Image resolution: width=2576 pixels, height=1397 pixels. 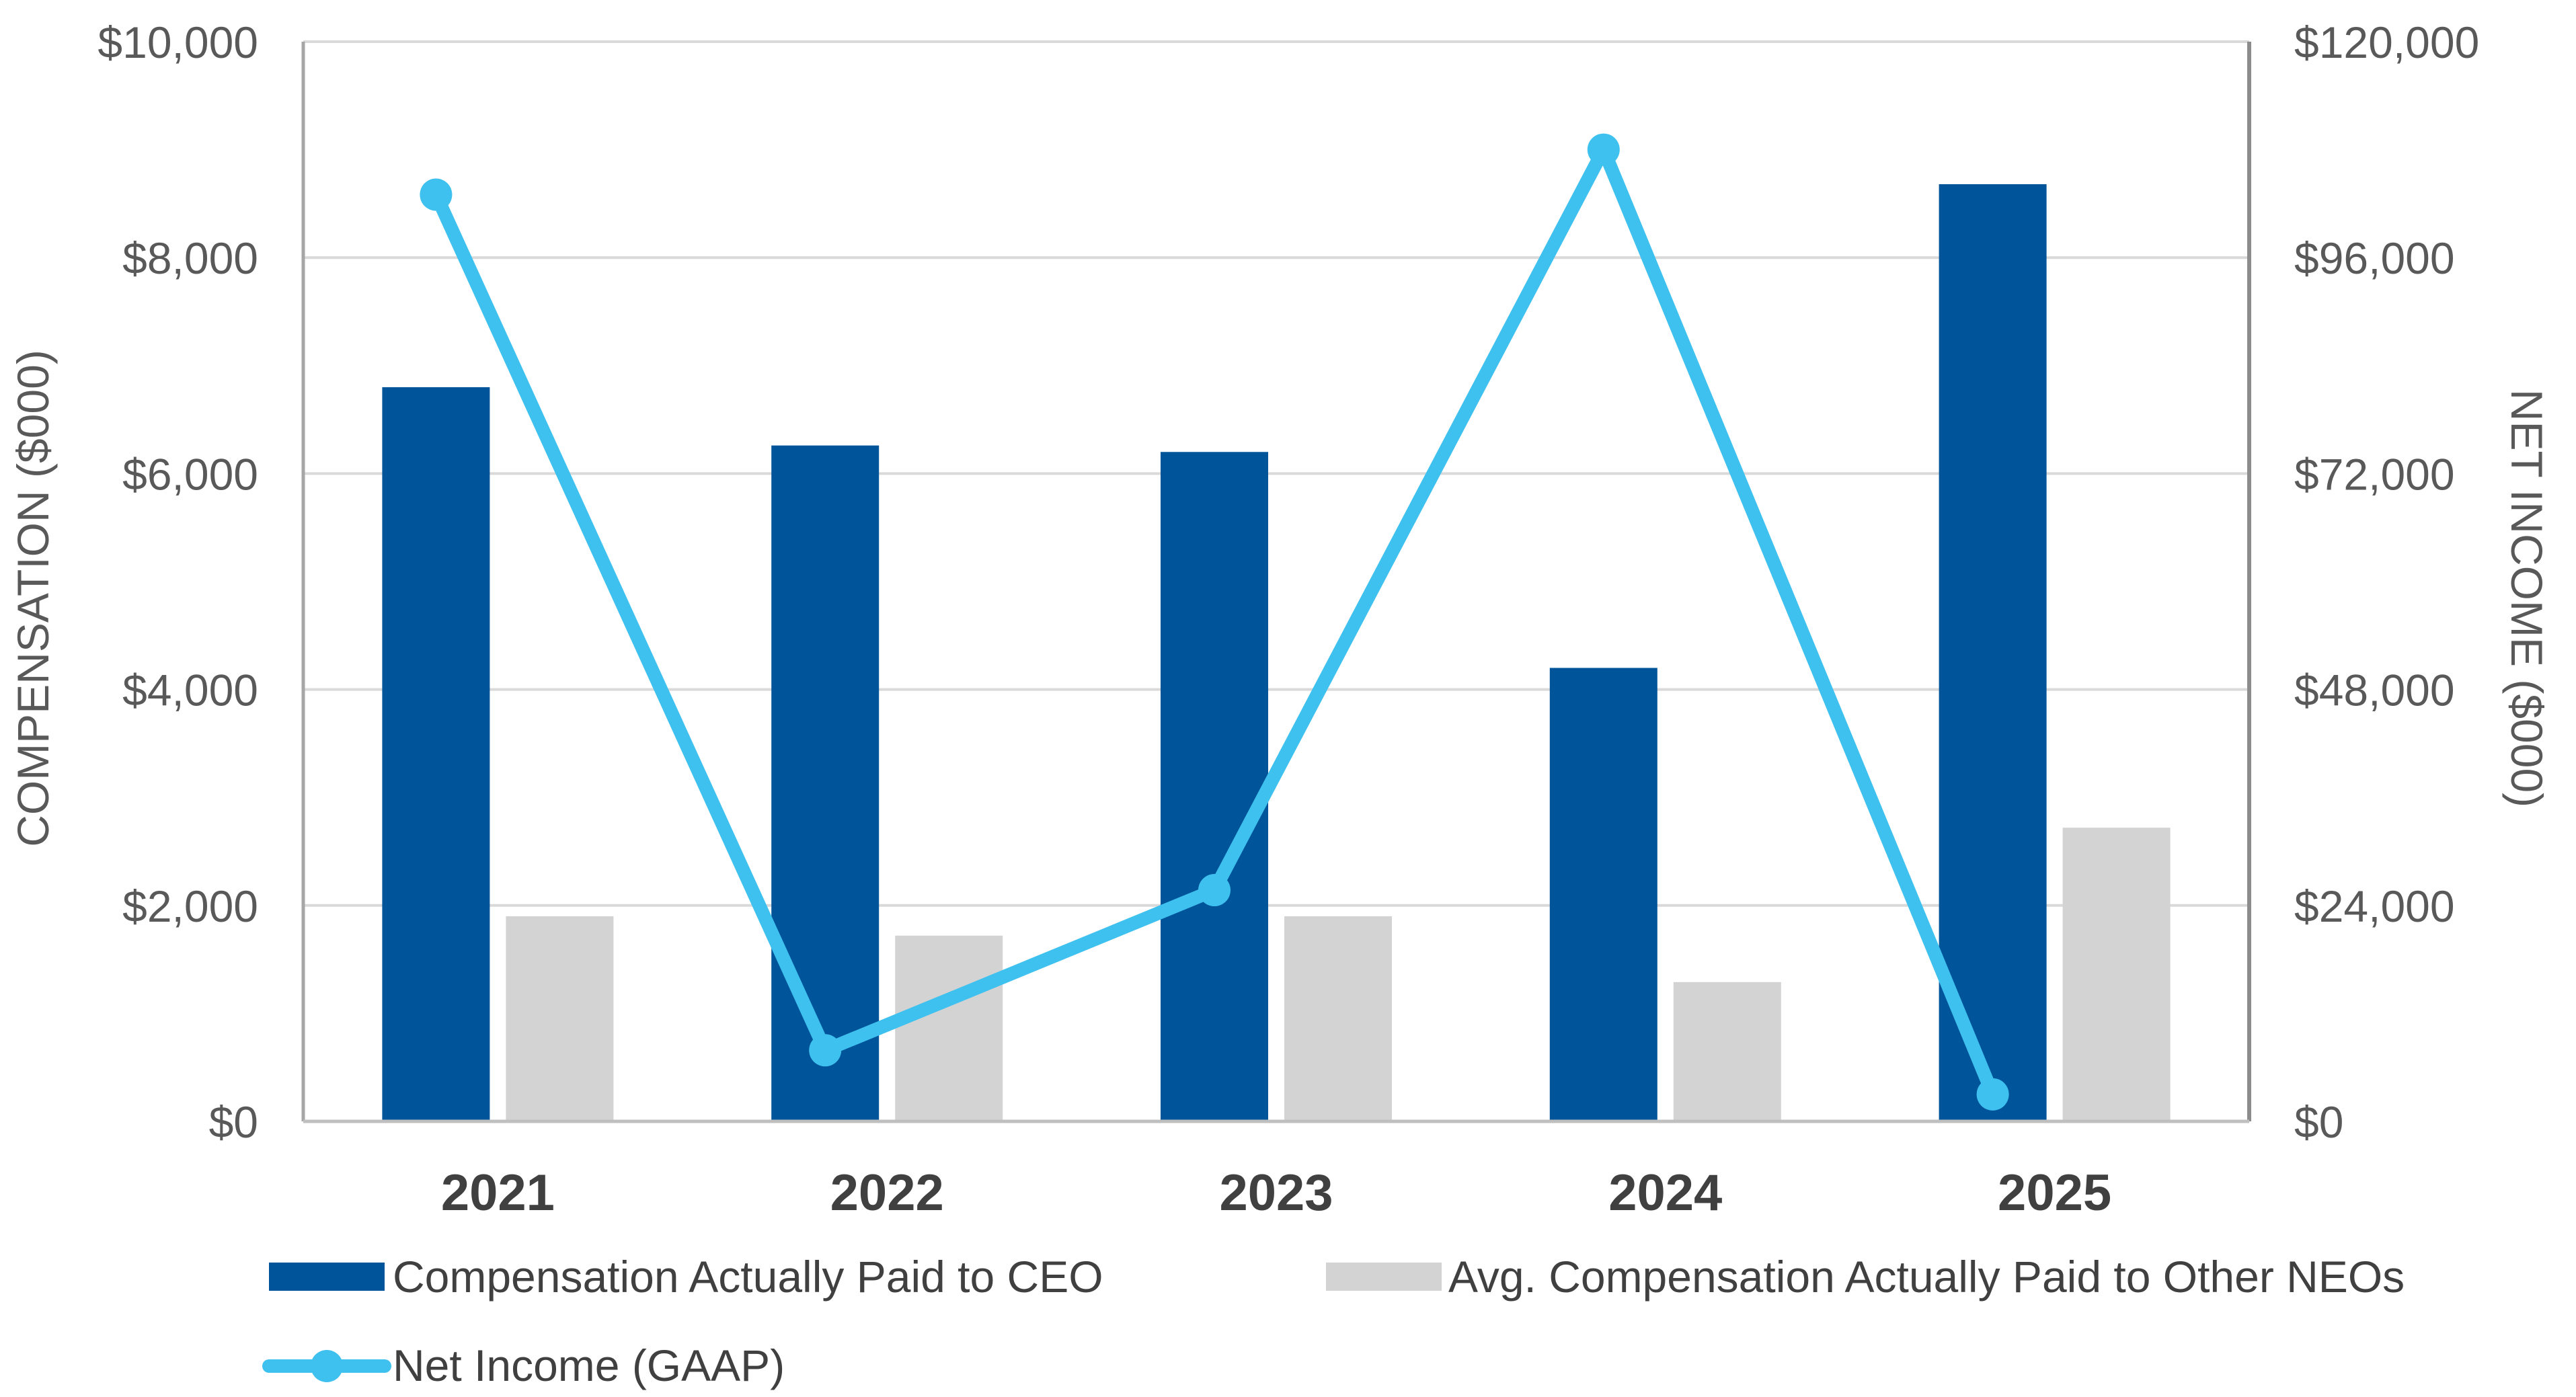 What do you see at coordinates (33, 599) in the screenshot?
I see `y-axis-title: COMPENSATION ($000)` at bounding box center [33, 599].